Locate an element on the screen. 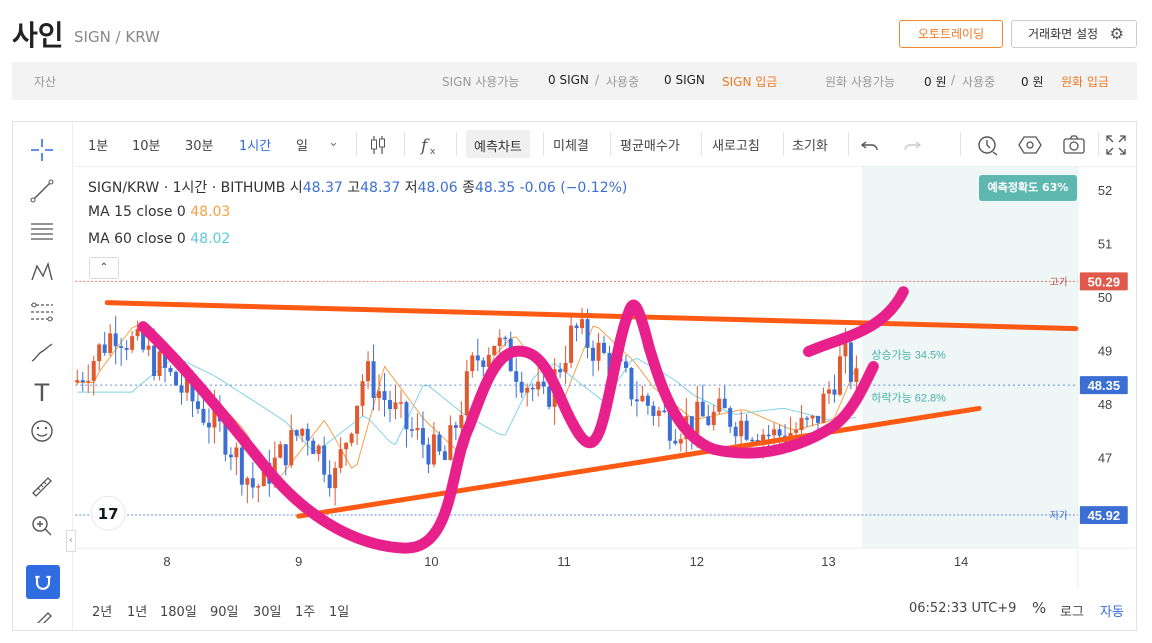 The width and height of the screenshot is (1152, 643). range-90d: 90일 is located at coordinates (224, 612).